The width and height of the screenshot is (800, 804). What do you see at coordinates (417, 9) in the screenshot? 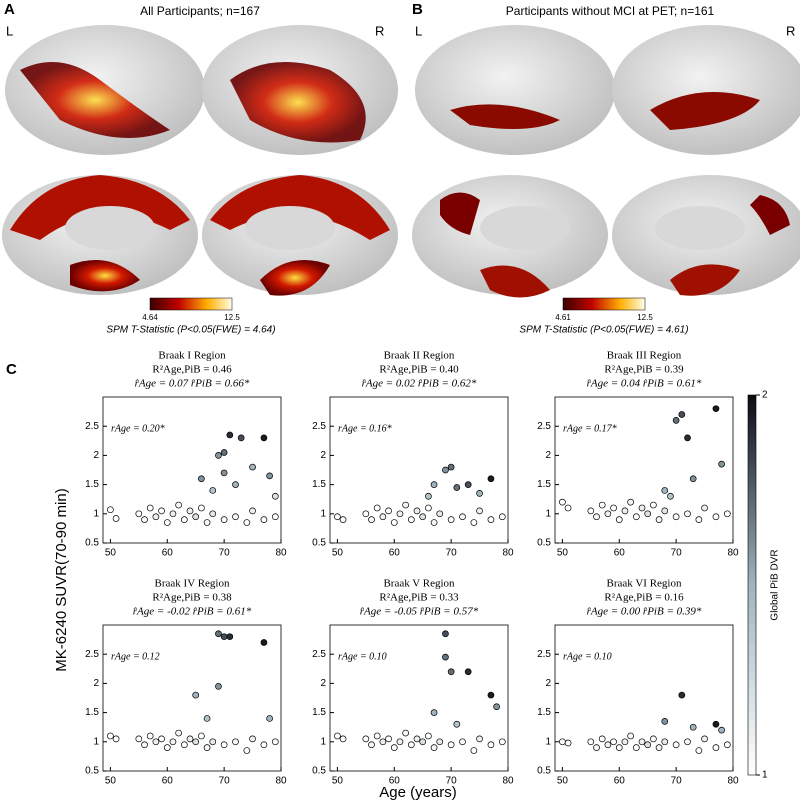
I see `panel-label: B` at bounding box center [417, 9].